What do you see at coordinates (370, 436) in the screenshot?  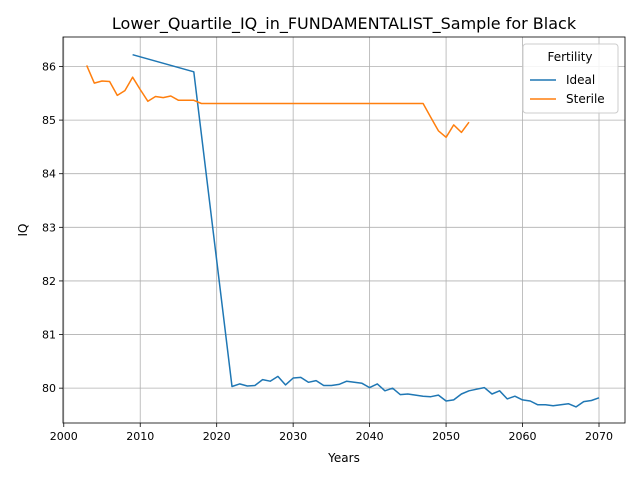 I see `x-tick-label: 2040` at bounding box center [370, 436].